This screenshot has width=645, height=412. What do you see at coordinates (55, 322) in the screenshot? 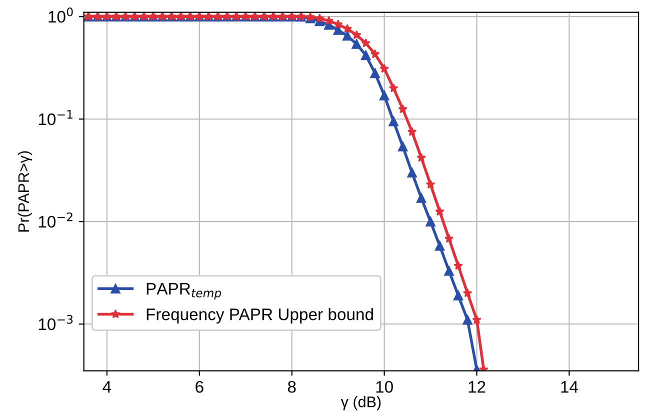
I see `y-tick-label: 10$^{−3}$` at bounding box center [55, 322].